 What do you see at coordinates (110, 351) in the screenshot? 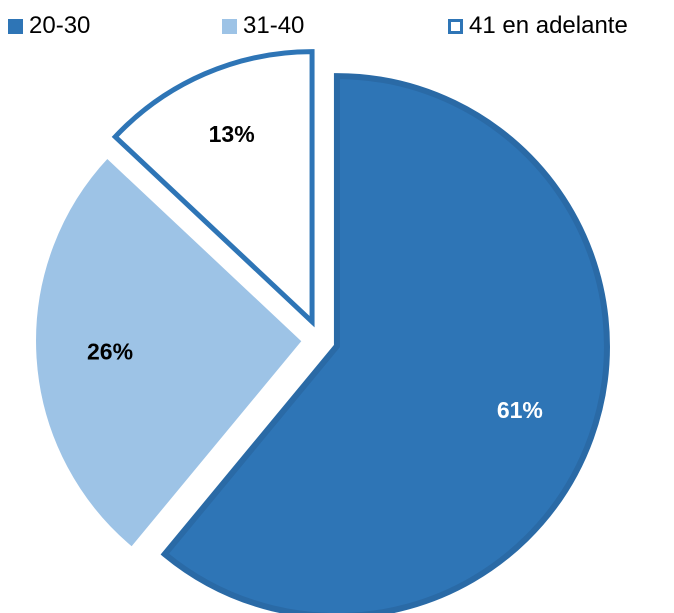
I see `data-label-31-40: 26%` at bounding box center [110, 351].